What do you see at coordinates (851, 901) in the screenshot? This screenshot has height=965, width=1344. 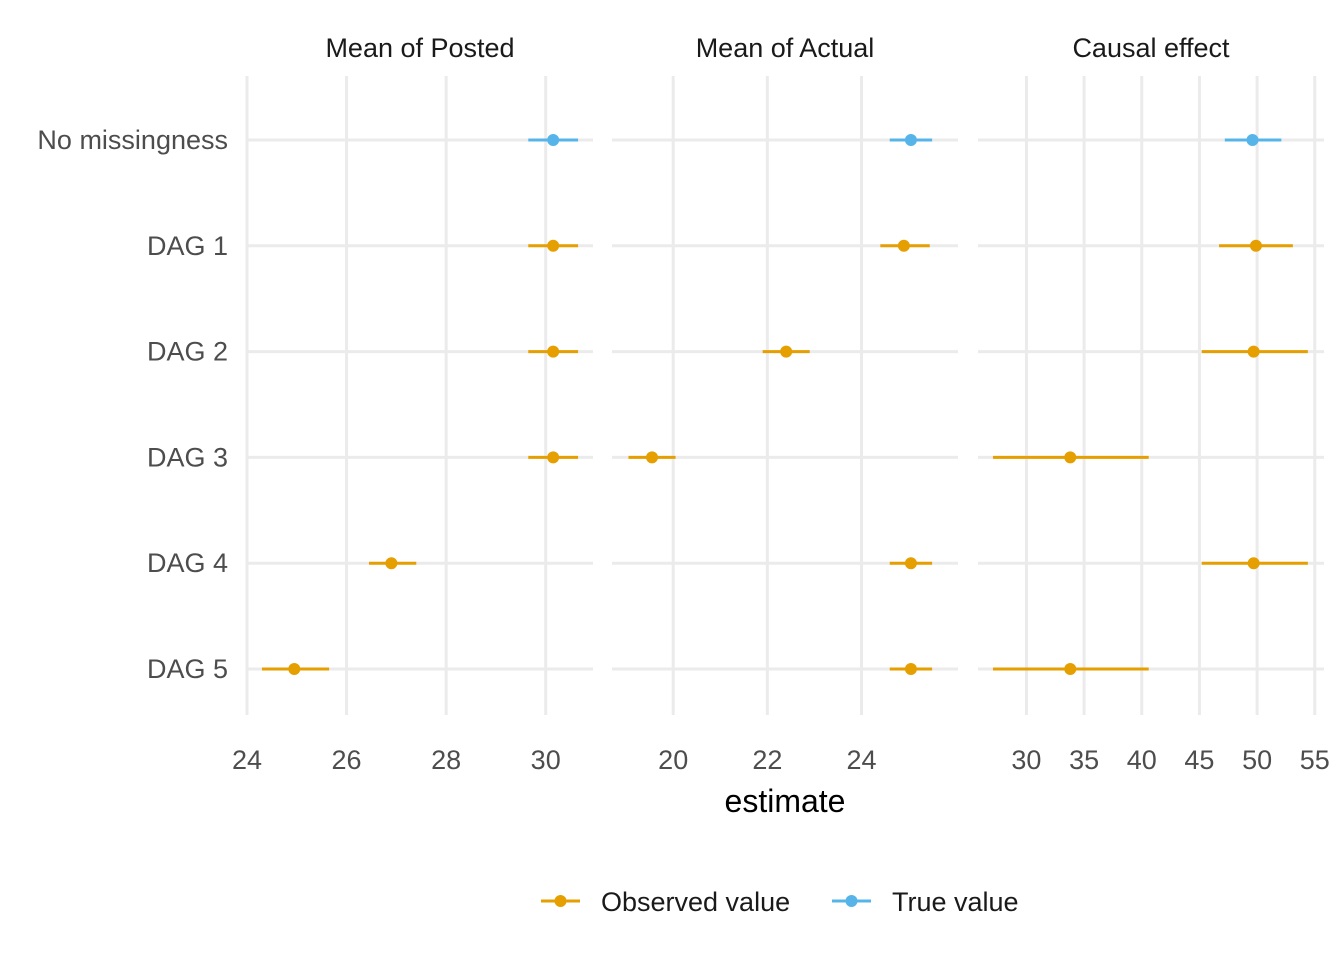 I see `legend-key-point-true-value` at bounding box center [851, 901].